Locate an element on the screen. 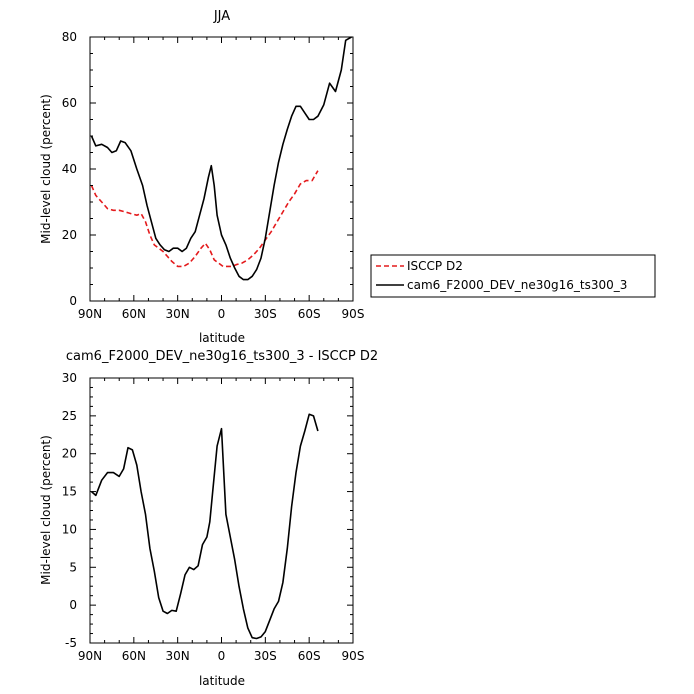 Image resolution: width=694 pixels, height=694 pixels. series-line-difference is located at coordinates (204, 526).